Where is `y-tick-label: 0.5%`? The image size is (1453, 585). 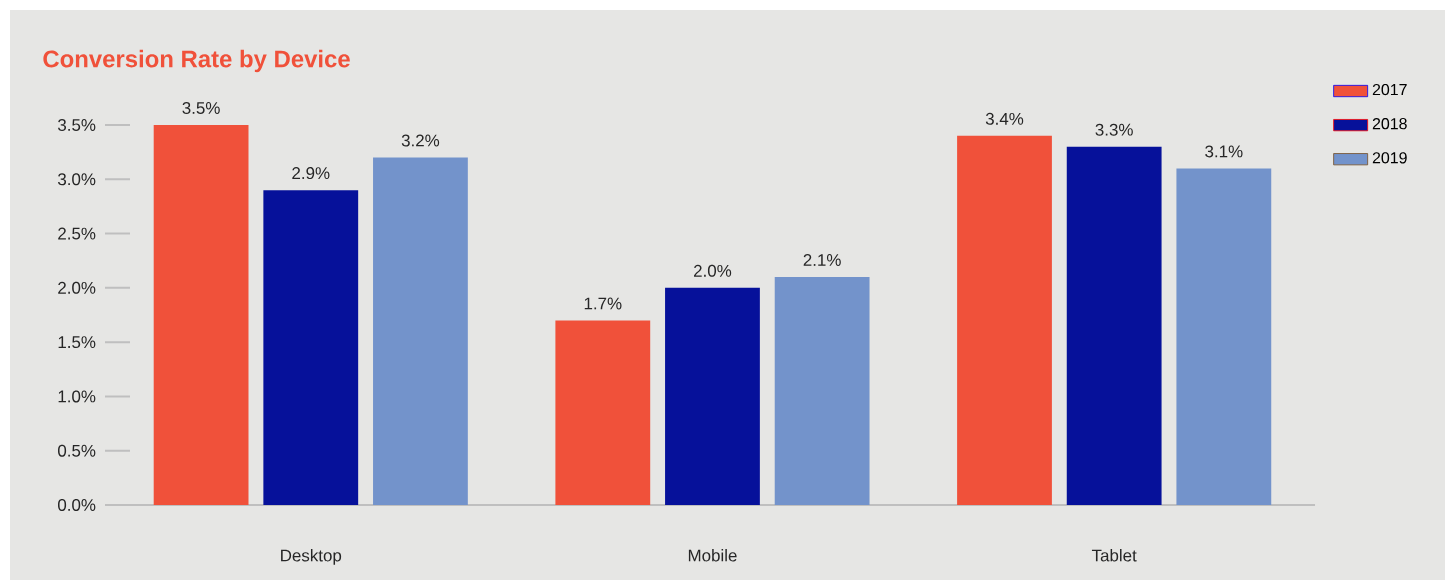
y-tick-label: 0.5% is located at coordinates (77, 450).